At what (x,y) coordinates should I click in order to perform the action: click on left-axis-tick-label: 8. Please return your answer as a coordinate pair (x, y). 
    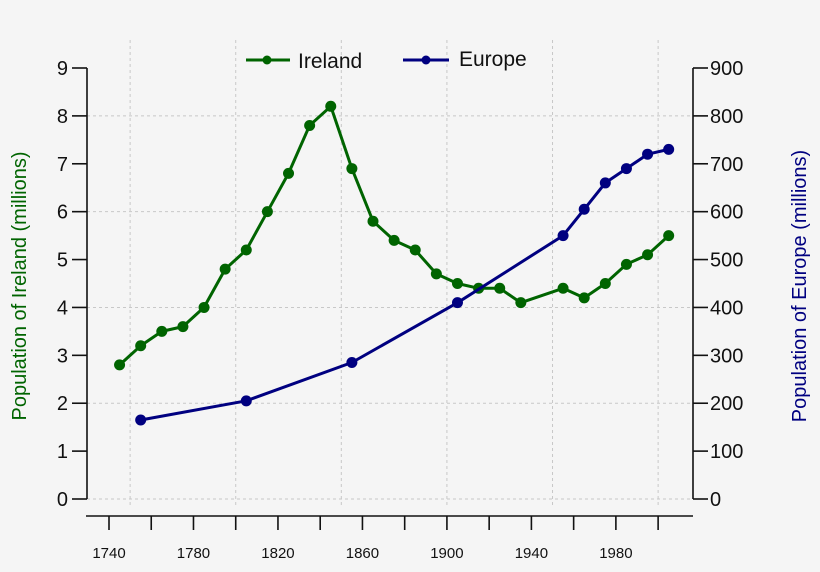
    Looking at the image, I should click on (62, 117).